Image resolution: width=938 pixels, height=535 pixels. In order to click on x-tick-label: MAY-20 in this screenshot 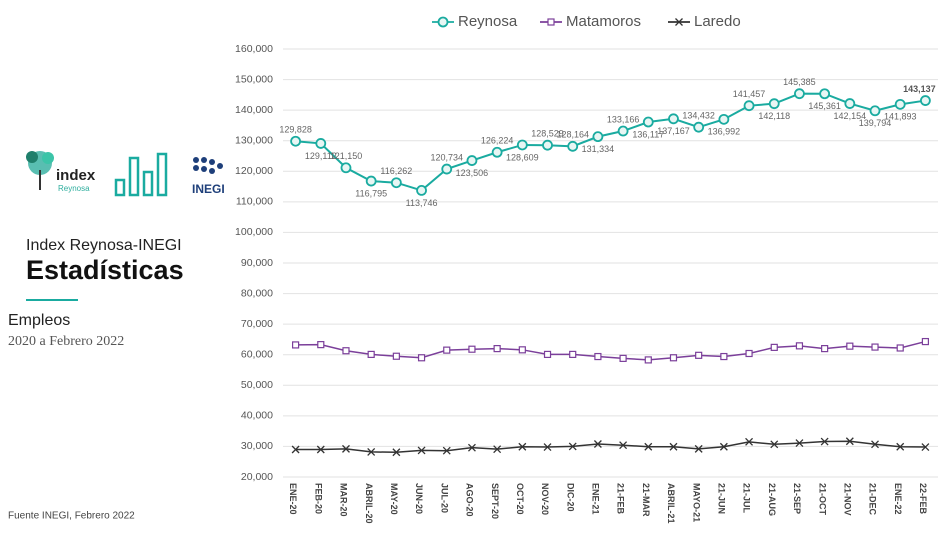, I will do `click(394, 499)`.